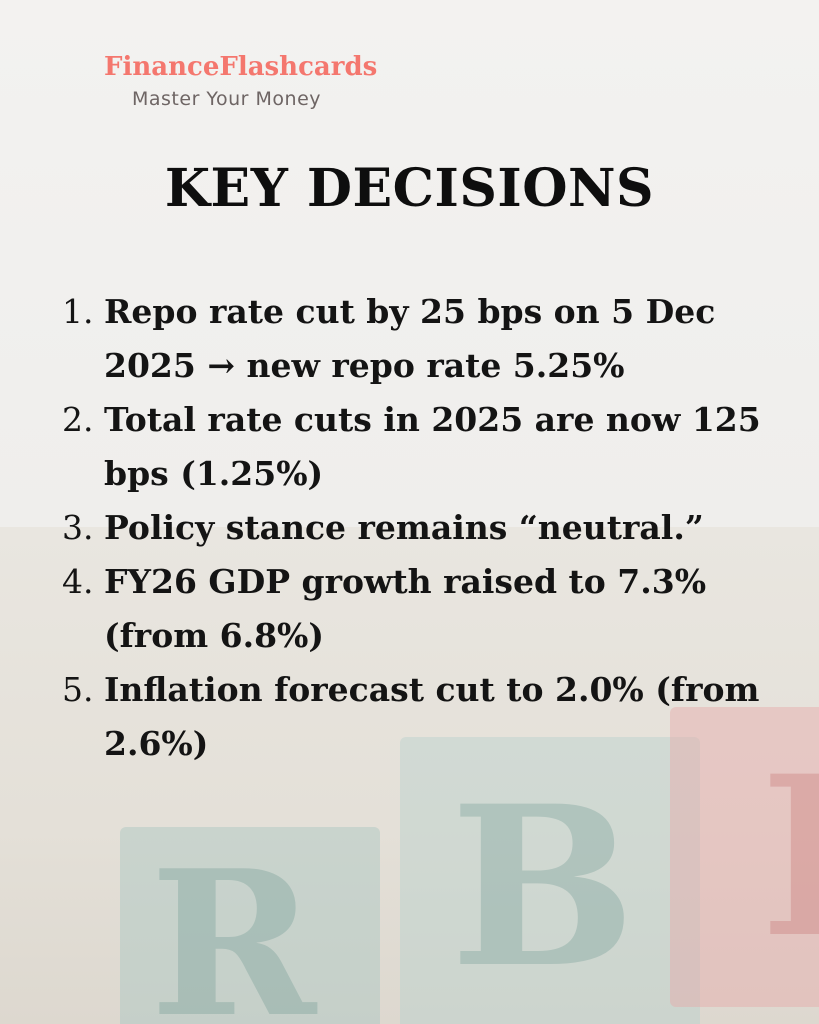 The width and height of the screenshot is (819, 1024). What do you see at coordinates (78, 689) in the screenshot?
I see `item-number: 5.` at bounding box center [78, 689].